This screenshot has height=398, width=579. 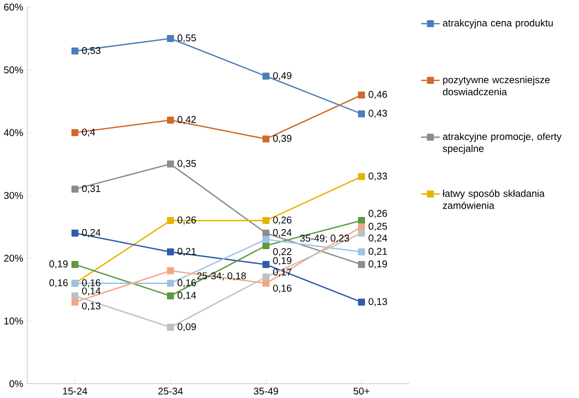 What do you see at coordinates (91, 51) in the screenshot?
I see `data-label: 0,53` at bounding box center [91, 51].